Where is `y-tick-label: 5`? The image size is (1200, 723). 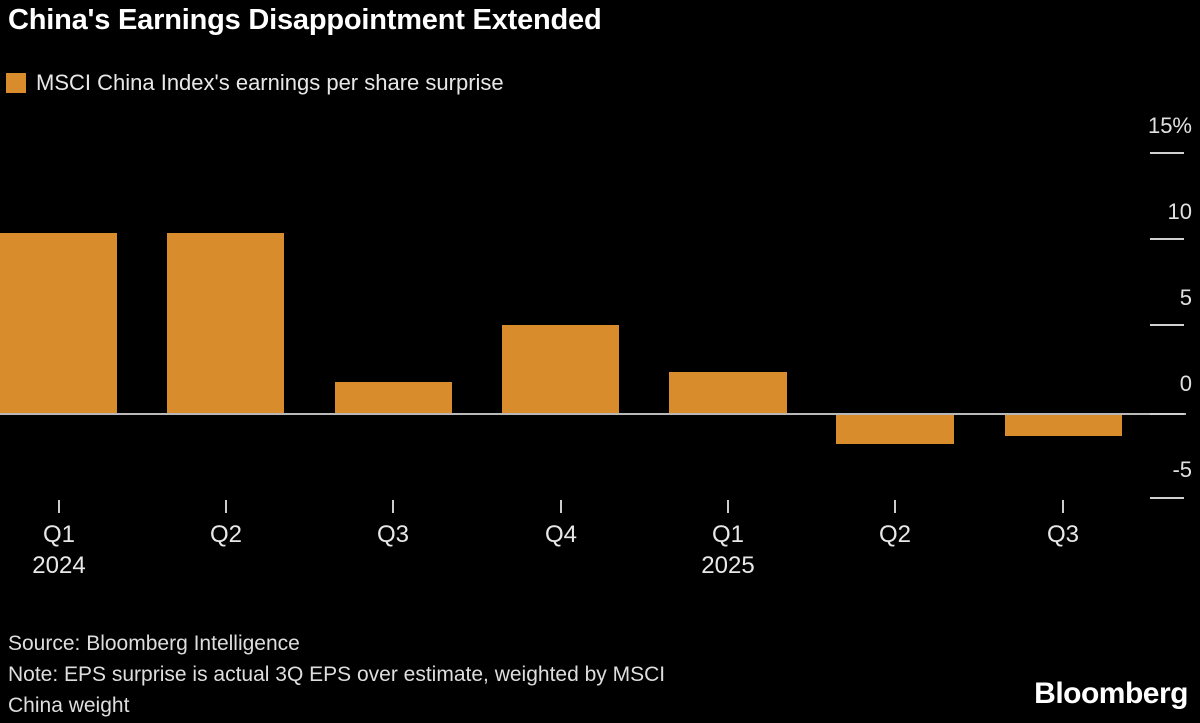 y-tick-label: 5 is located at coordinates (1161, 298).